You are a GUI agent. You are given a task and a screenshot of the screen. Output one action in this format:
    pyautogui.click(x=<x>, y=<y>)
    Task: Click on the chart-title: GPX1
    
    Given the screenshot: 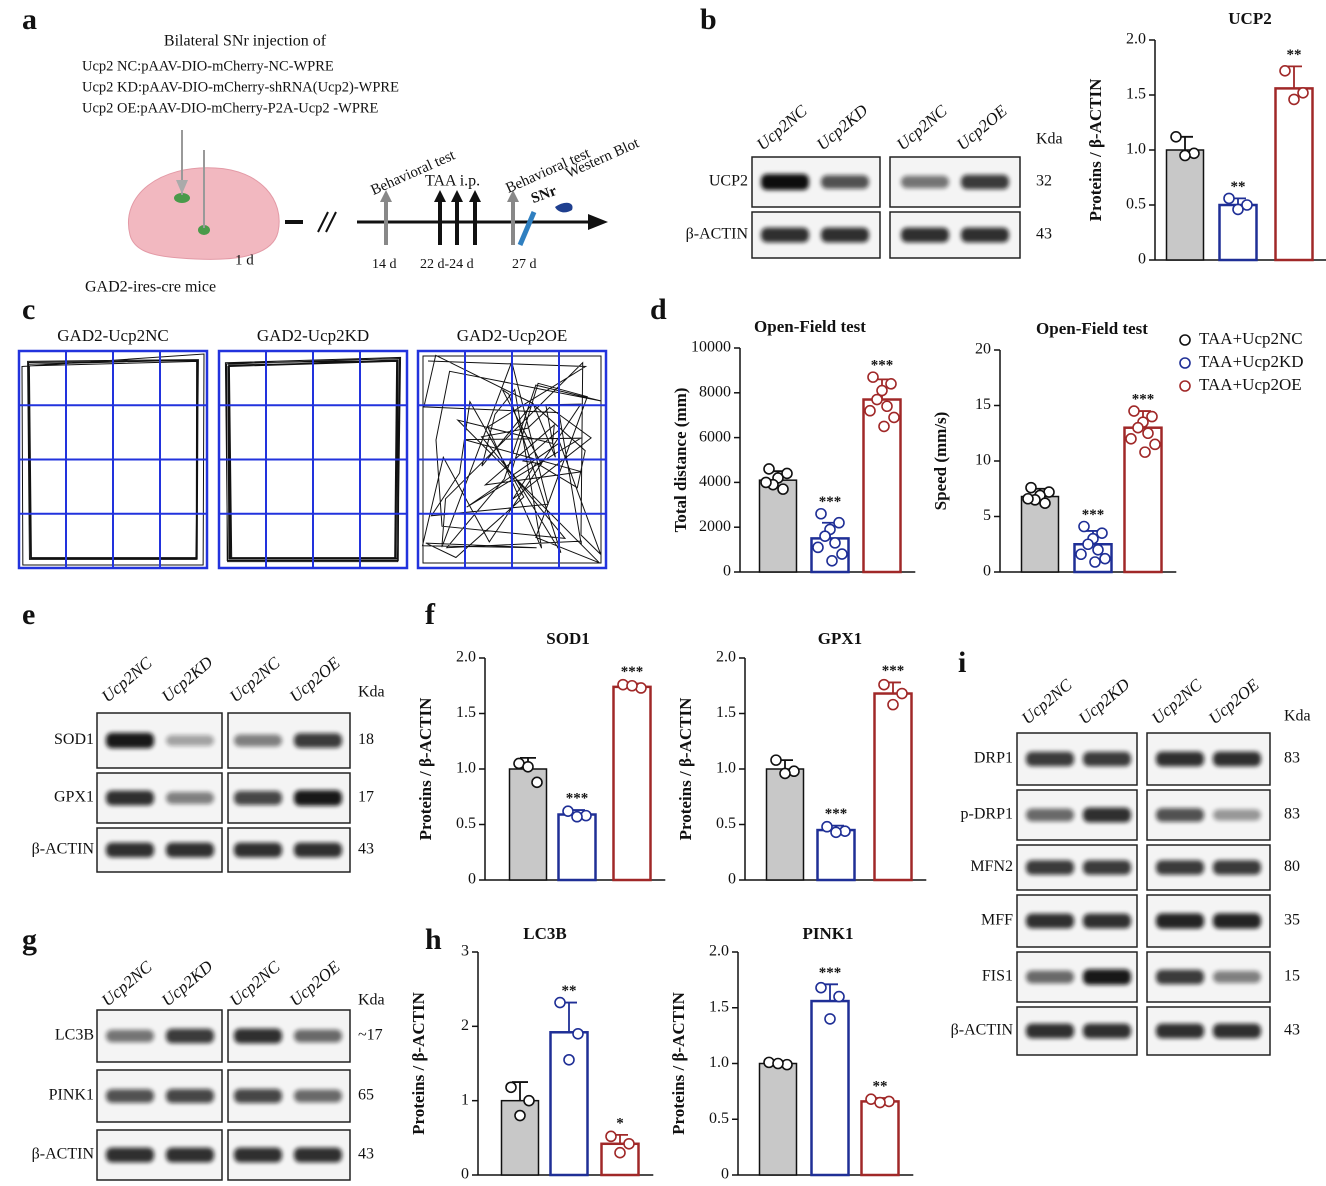 What is the action you would take?
    pyautogui.click(x=840, y=638)
    